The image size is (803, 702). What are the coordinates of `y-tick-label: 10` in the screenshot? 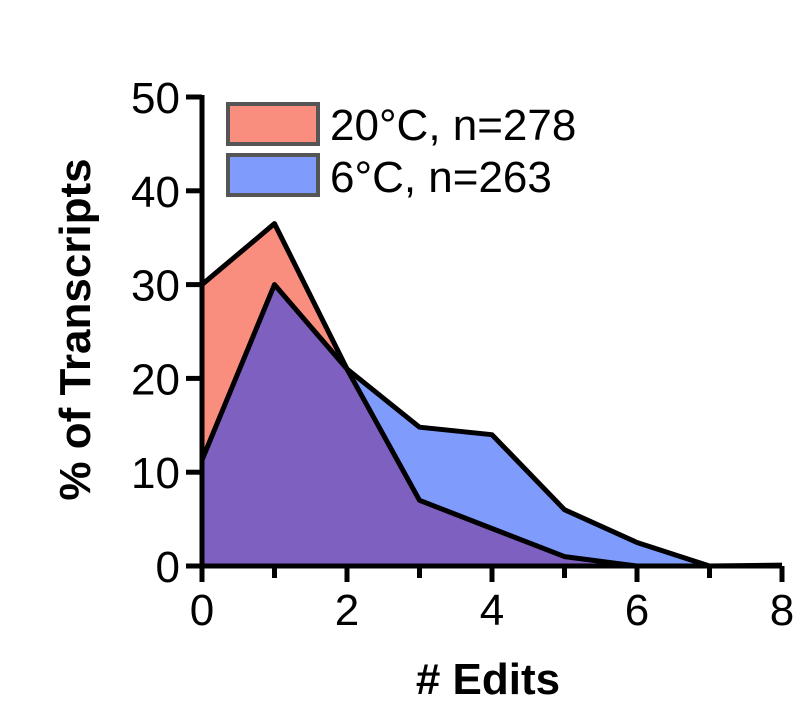 It's located at (155, 473).